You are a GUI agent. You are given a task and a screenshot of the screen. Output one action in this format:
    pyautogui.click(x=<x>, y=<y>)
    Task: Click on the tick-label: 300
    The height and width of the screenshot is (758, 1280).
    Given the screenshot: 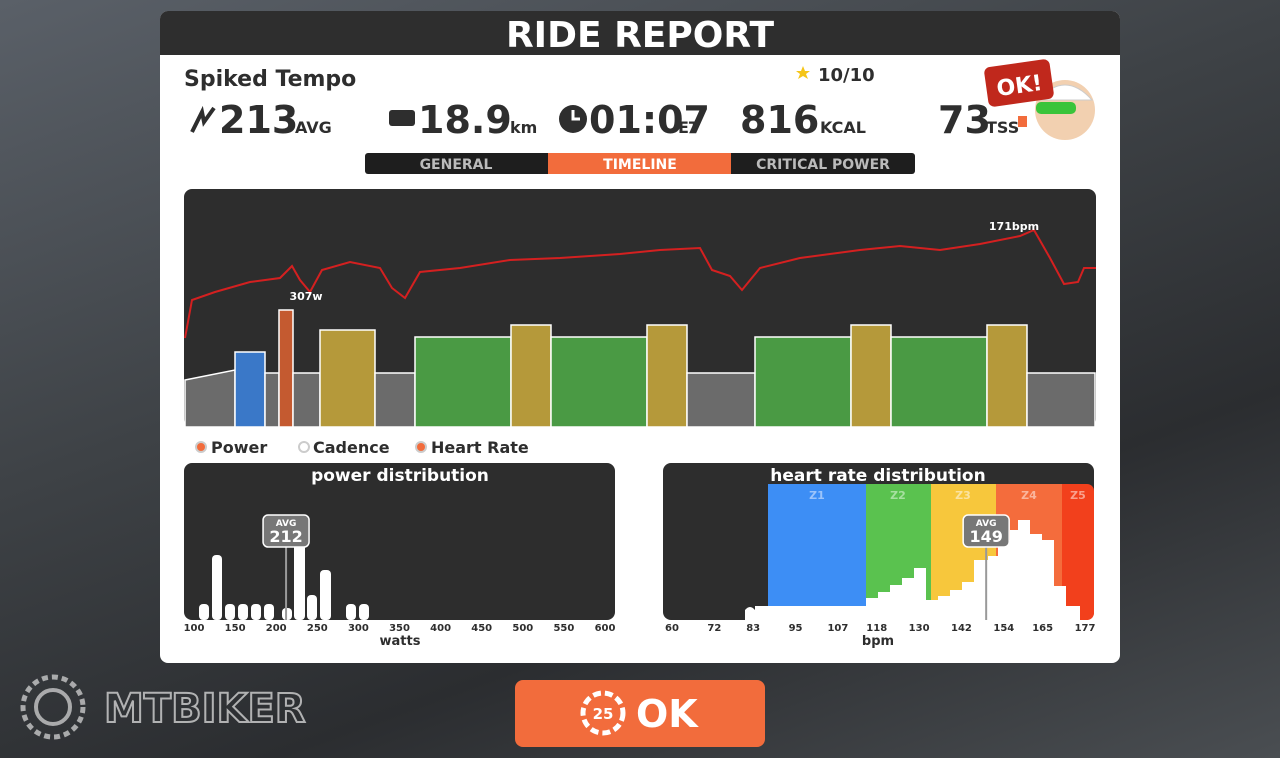 What is the action you would take?
    pyautogui.click(x=358, y=628)
    